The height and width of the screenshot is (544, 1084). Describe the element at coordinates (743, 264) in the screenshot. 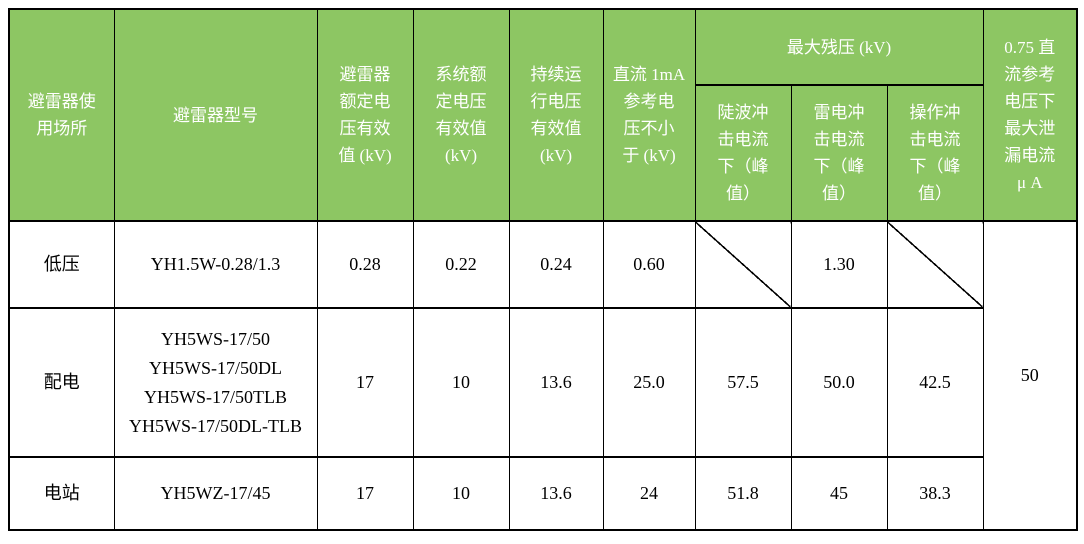

I see `cell-r0-steep-impulse-diagonal-slash` at that location.